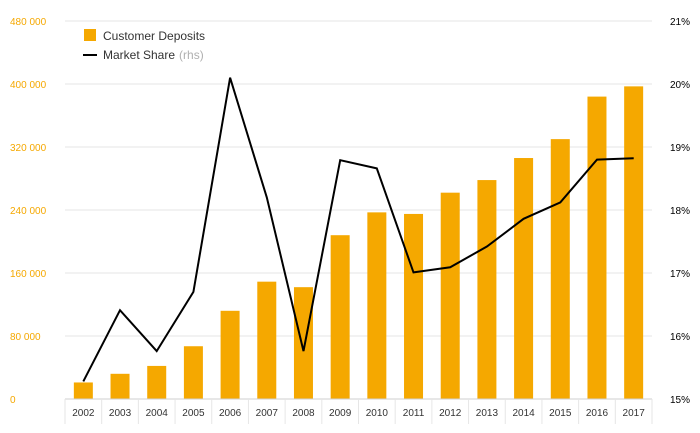 The height and width of the screenshot is (433, 700). What do you see at coordinates (597, 413) in the screenshot?
I see `x-axis-tick-label: 2016` at bounding box center [597, 413].